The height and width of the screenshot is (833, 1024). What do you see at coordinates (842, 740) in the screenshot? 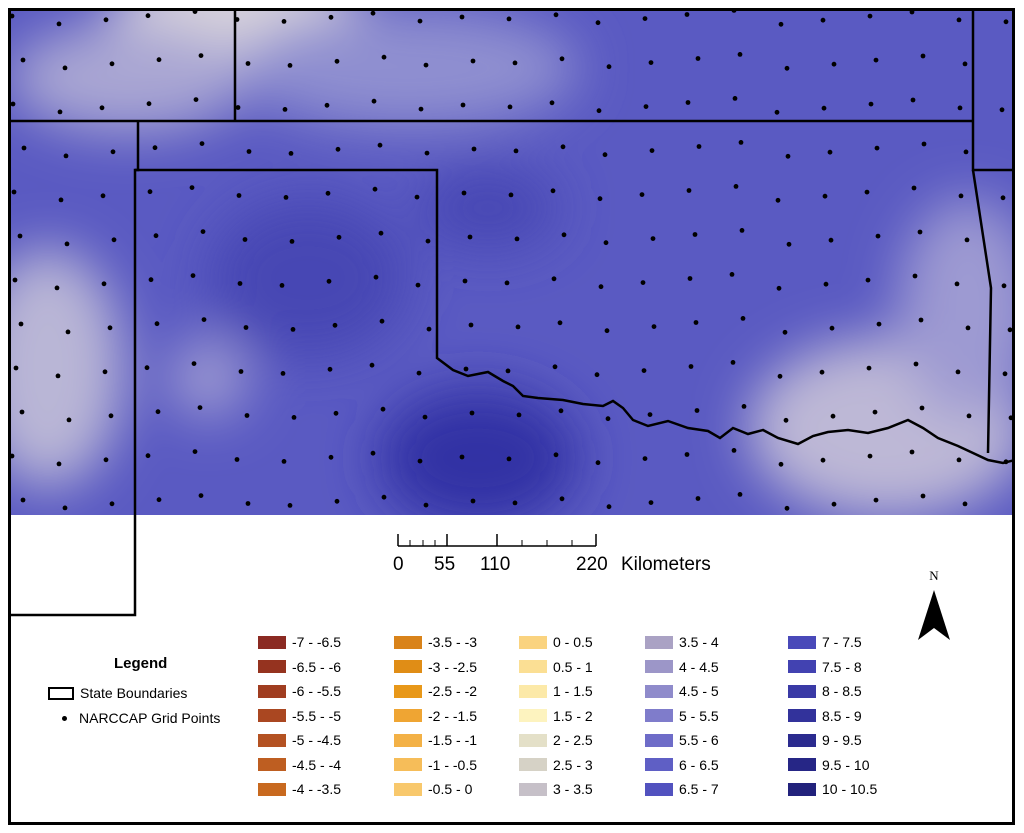
I see `legend-class-label: 9 - 9.5` at bounding box center [842, 740].